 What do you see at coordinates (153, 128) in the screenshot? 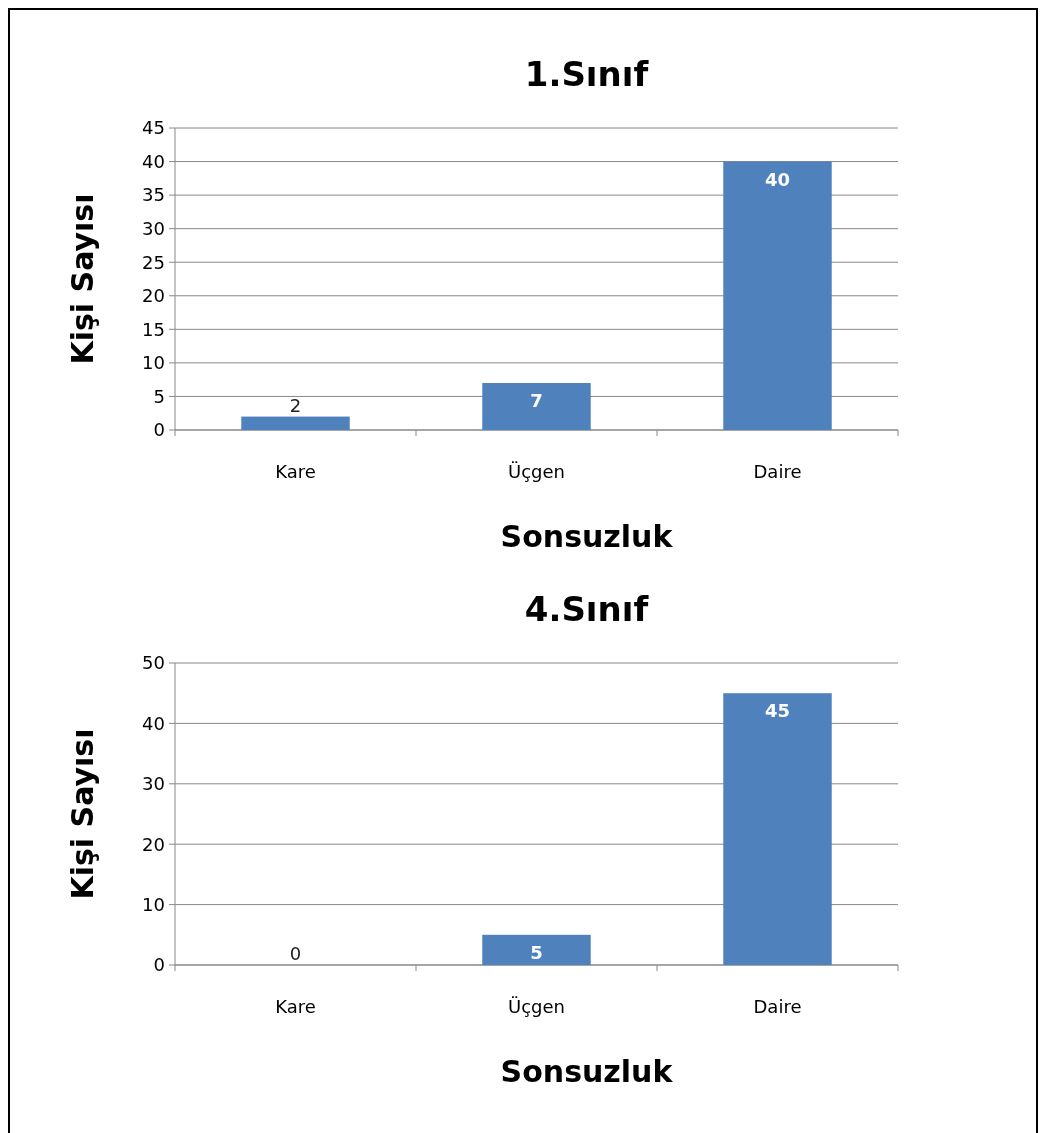
I see `y-tick-label: 45` at bounding box center [153, 128].